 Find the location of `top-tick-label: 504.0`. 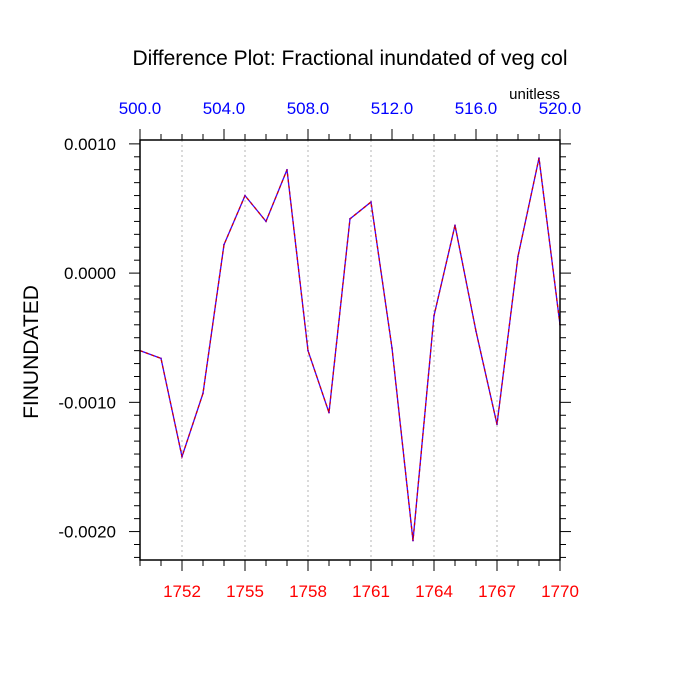

top-tick-label: 504.0 is located at coordinates (224, 108).